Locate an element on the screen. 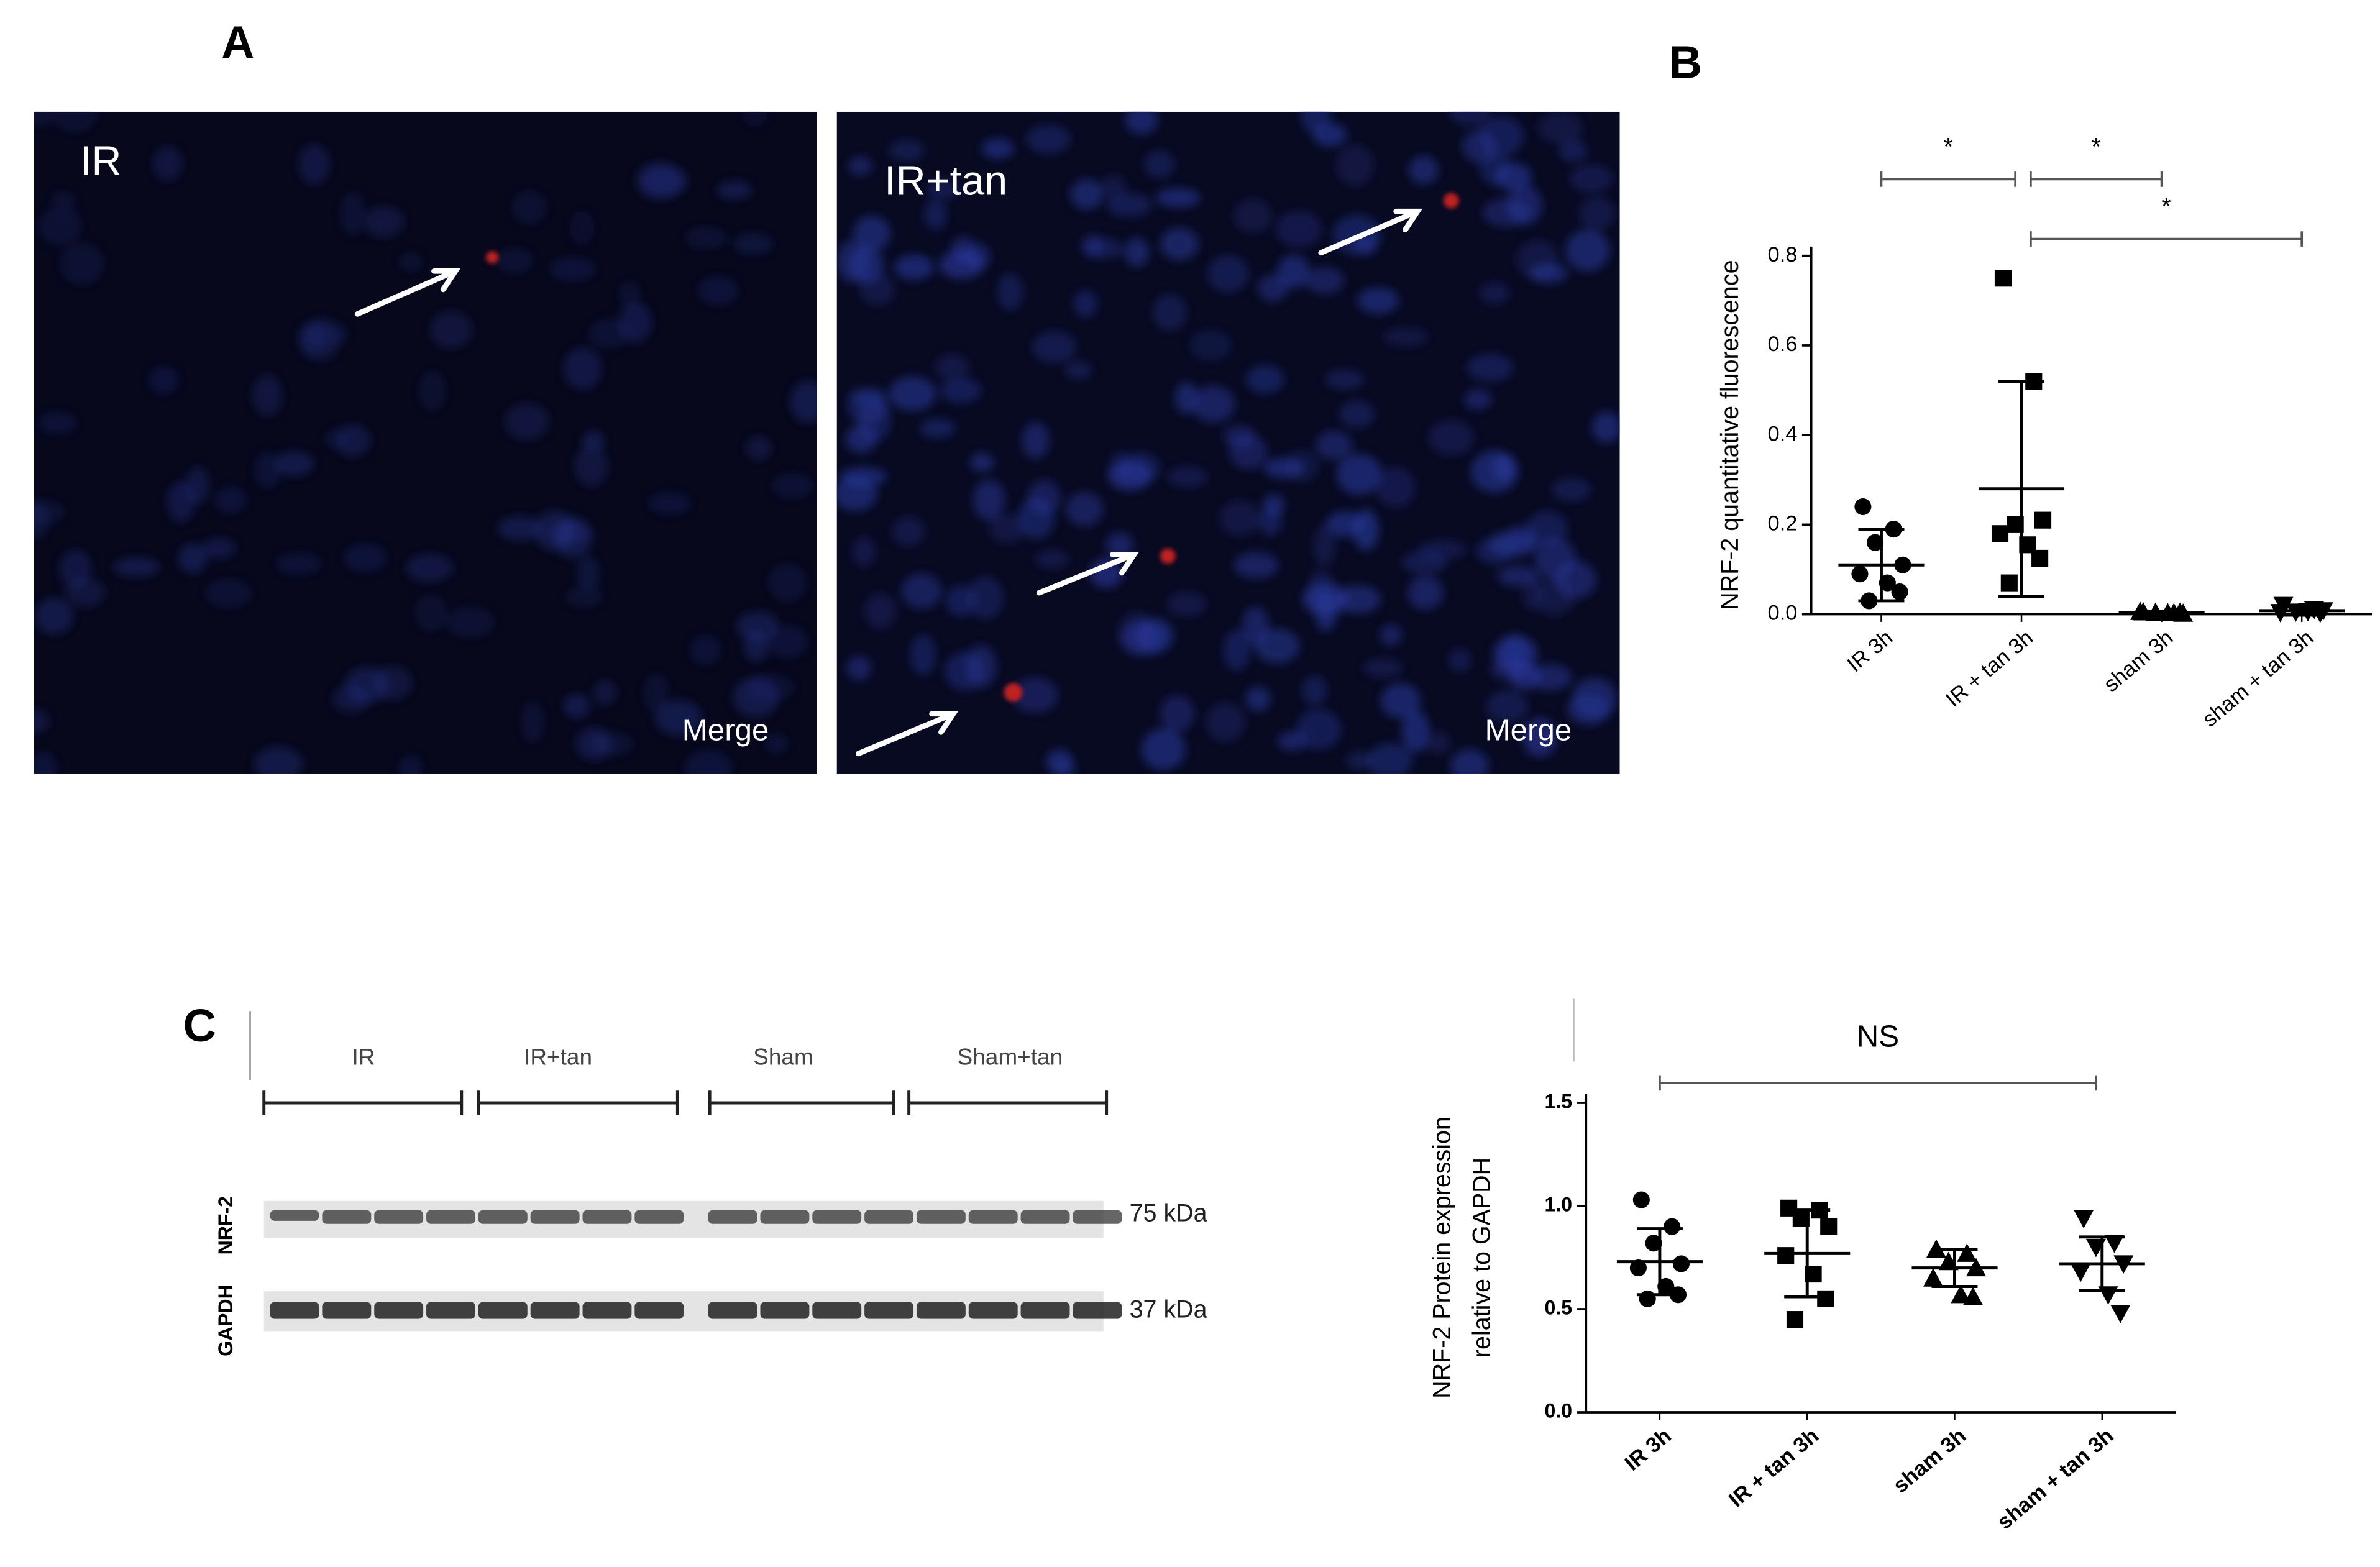 The width and height of the screenshot is (2380, 1567). nuclei is located at coordinates (1228, 443).